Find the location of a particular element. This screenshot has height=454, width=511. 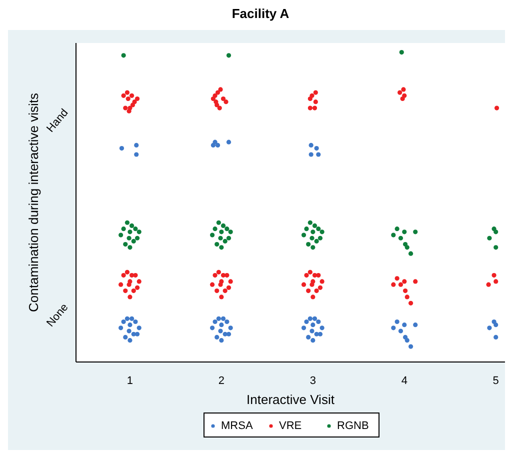

legend-label: RGNB is located at coordinates (353, 426).